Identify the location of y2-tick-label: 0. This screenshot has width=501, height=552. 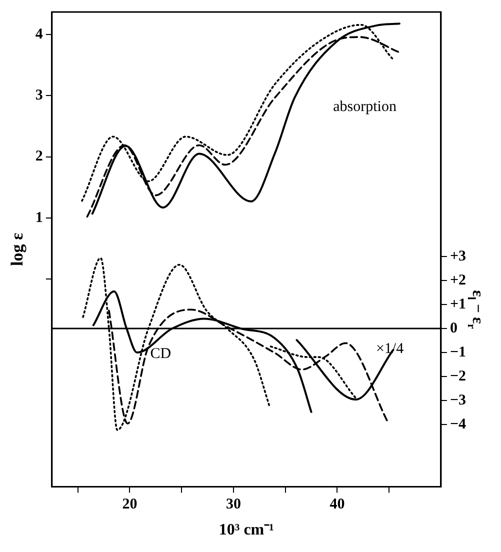
(454, 328).